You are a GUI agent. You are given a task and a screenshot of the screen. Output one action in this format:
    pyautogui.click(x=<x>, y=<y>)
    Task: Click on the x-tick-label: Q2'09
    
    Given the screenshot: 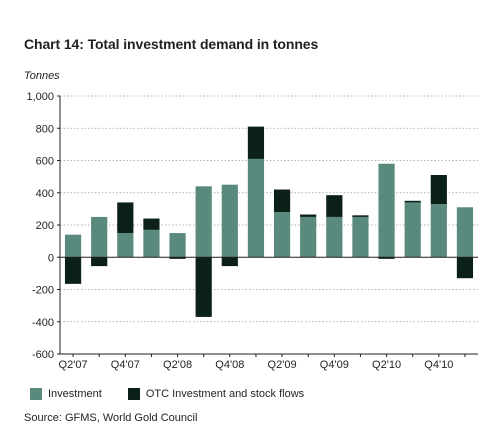 What is the action you would take?
    pyautogui.click(x=282, y=365)
    